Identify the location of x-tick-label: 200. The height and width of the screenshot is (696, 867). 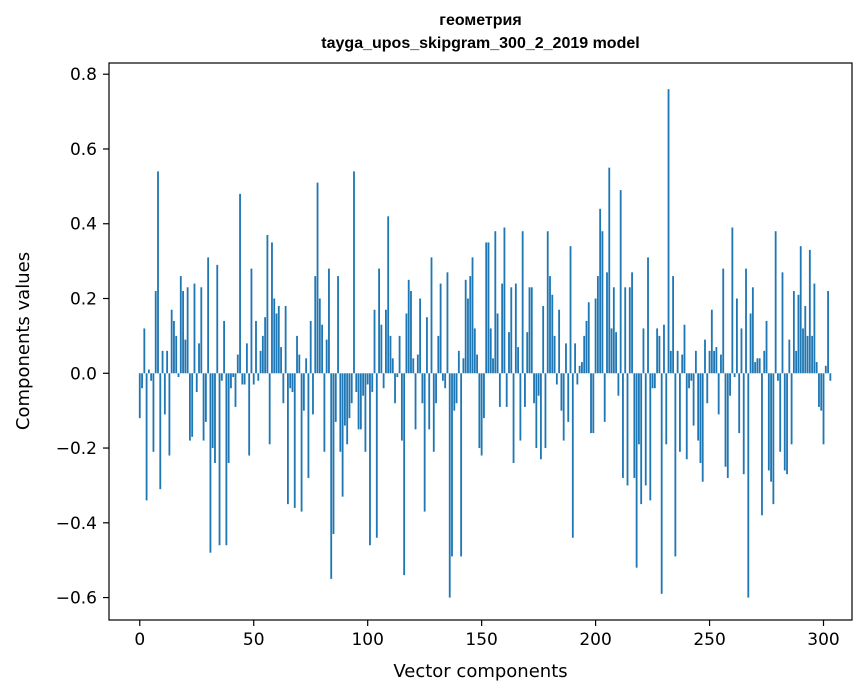
(595, 640).